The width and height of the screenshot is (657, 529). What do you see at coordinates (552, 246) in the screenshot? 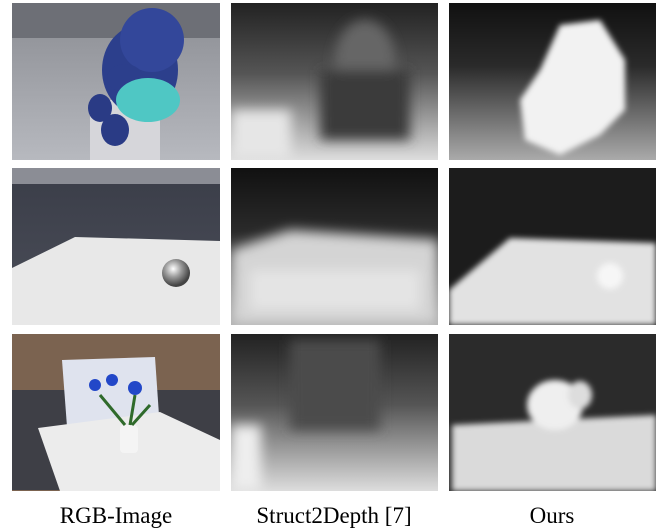
I see `depth-ours-ball` at bounding box center [552, 246].